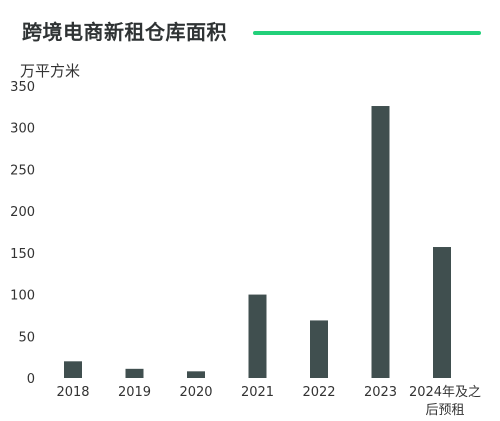 This screenshot has width=500, height=421. Describe the element at coordinates (380, 392) in the screenshot. I see `x-tick-label: 2023` at that location.